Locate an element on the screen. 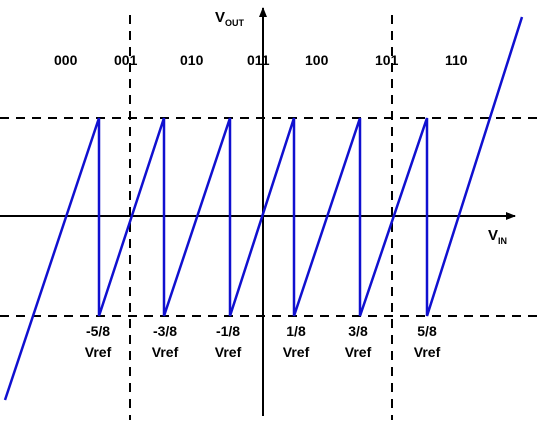 This screenshot has height=425, width=537. code-label-010: 010 is located at coordinates (192, 60).